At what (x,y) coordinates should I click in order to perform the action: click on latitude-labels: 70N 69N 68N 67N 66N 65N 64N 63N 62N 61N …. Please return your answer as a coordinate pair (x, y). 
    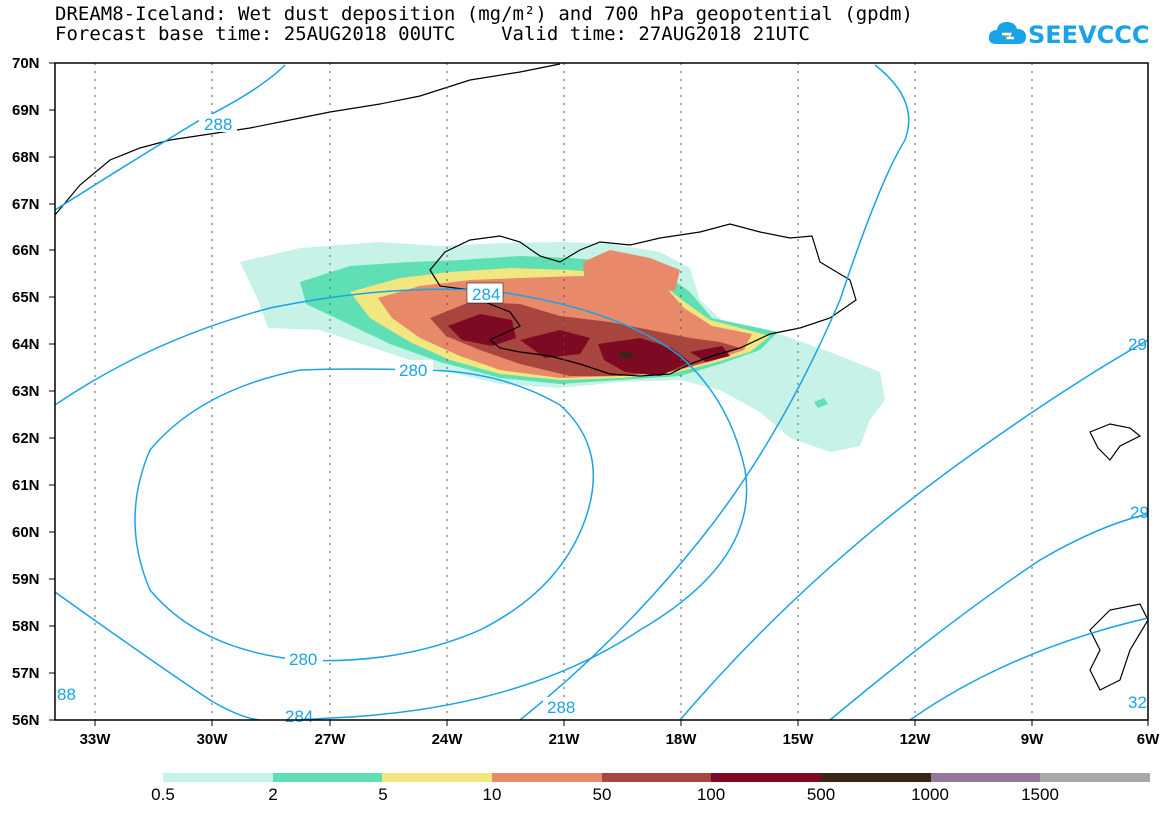
    Looking at the image, I should click on (26, 392).